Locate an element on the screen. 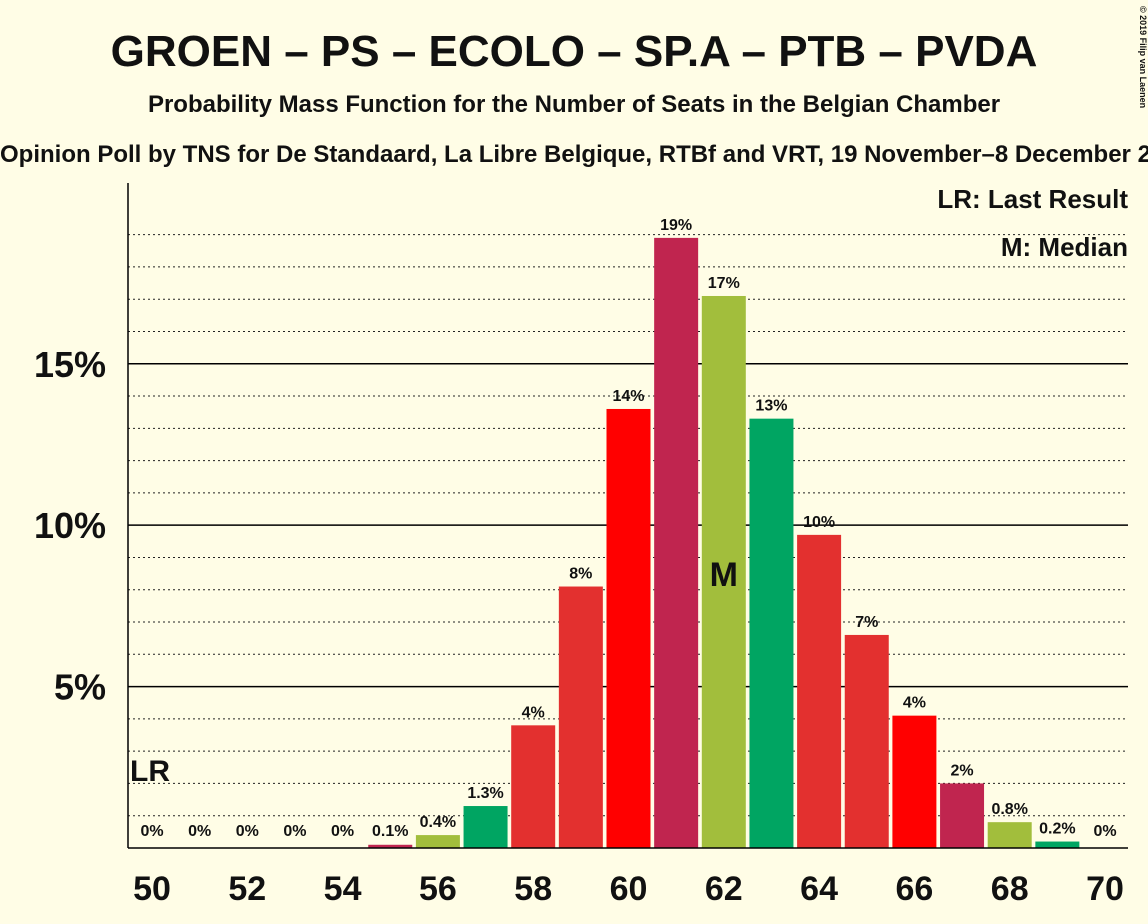 Image resolution: width=1148 pixels, height=924 pixels. x-tick-label: 64 is located at coordinates (819, 889).